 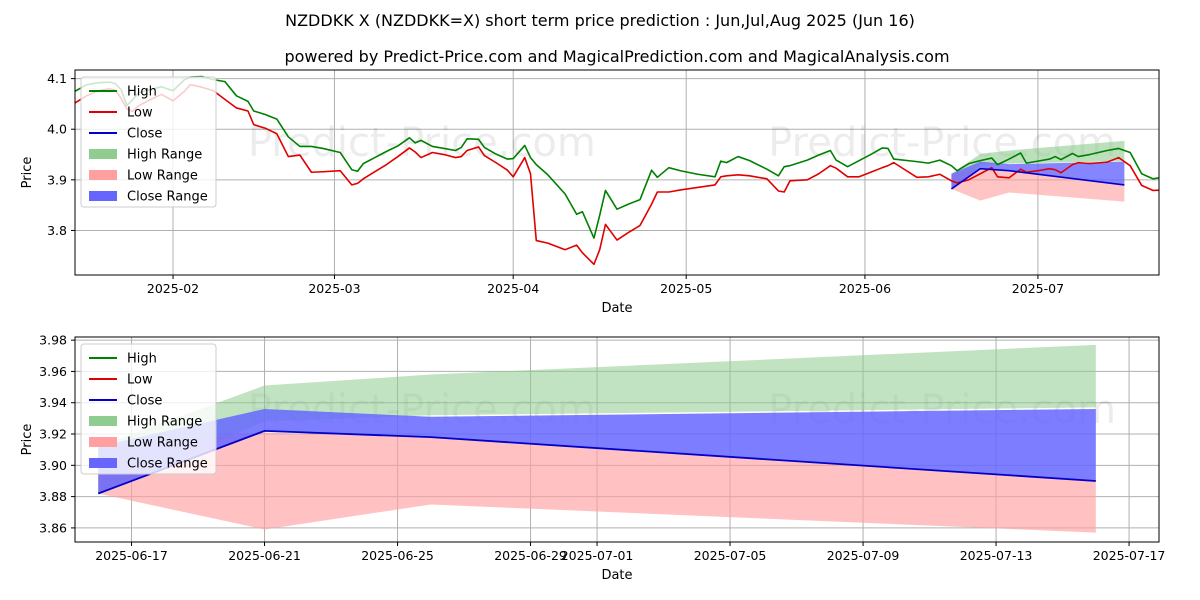 I want to click on high-range-band, so click(x=1038, y=164).